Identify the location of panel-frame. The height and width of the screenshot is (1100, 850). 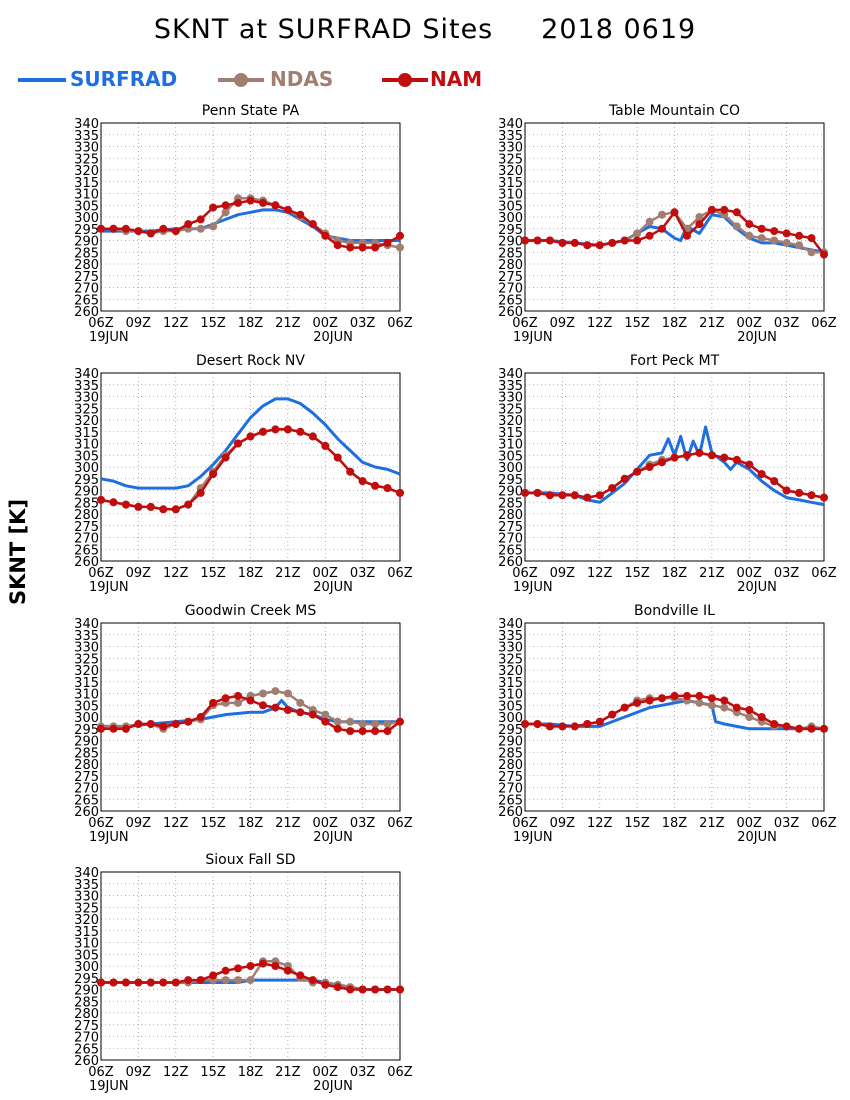
(250, 966).